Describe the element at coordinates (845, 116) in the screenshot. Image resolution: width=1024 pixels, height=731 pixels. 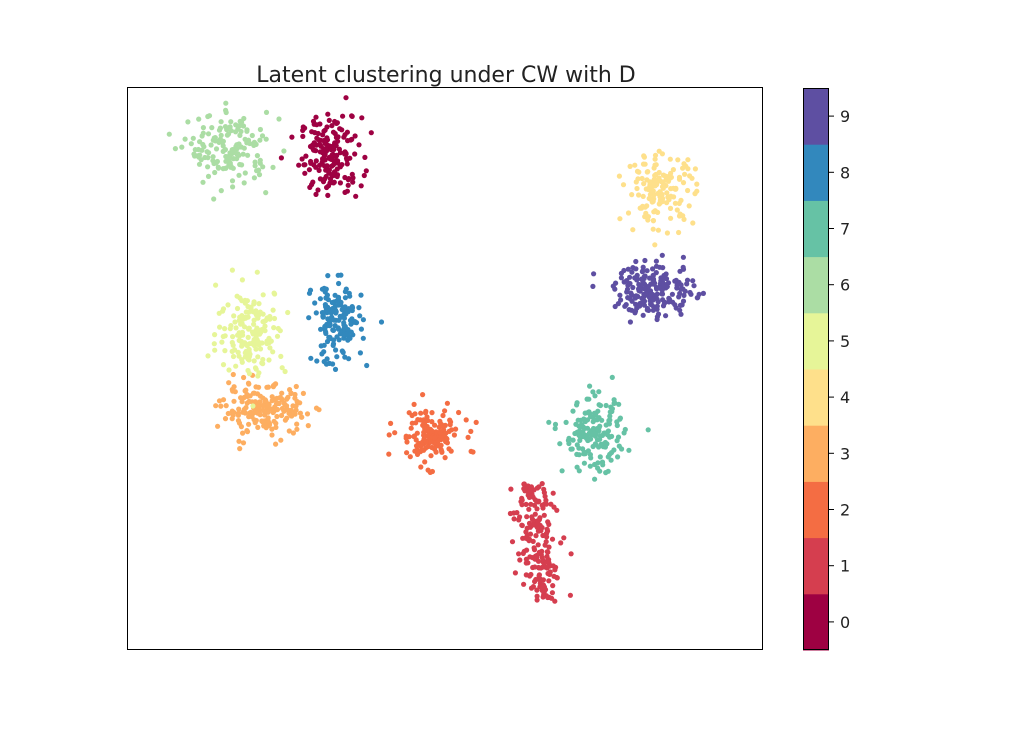
I see `colorbar-tick-label: 9` at that location.